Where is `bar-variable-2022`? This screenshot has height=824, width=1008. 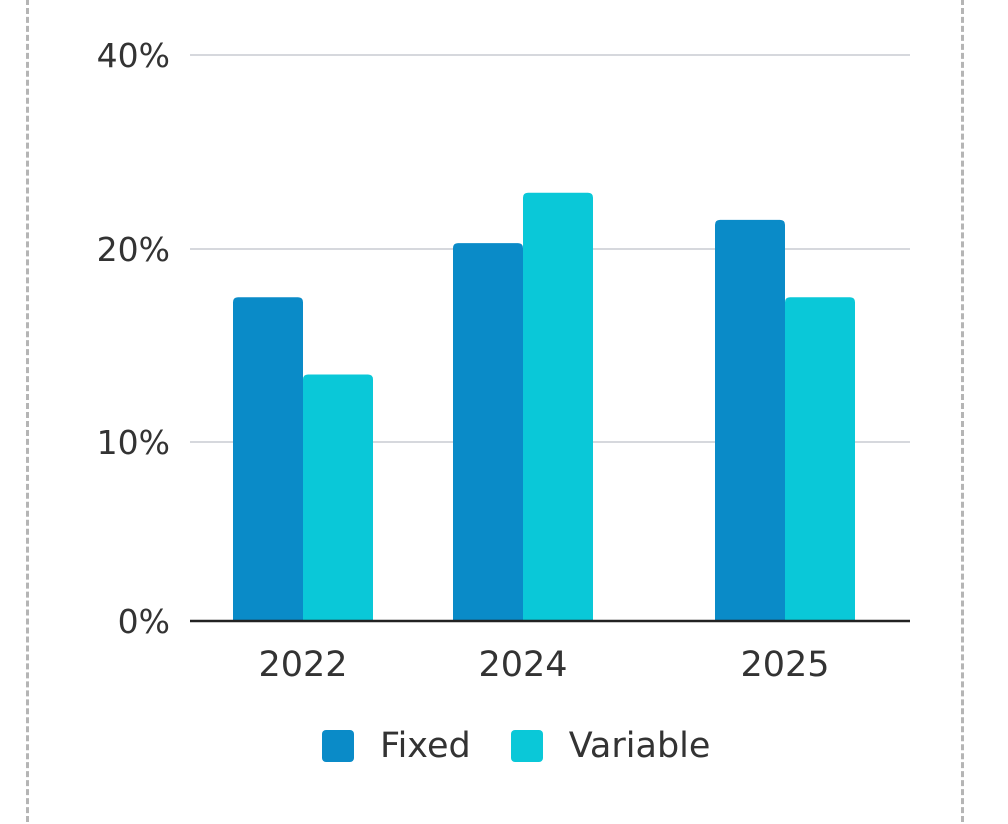
bar-variable-2022 is located at coordinates (338, 497).